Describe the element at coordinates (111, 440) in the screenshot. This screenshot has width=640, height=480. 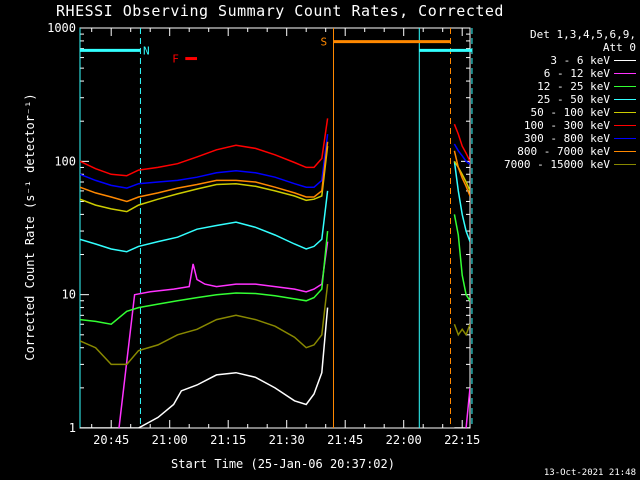
I see `x-tick-label: 20:45` at that location.